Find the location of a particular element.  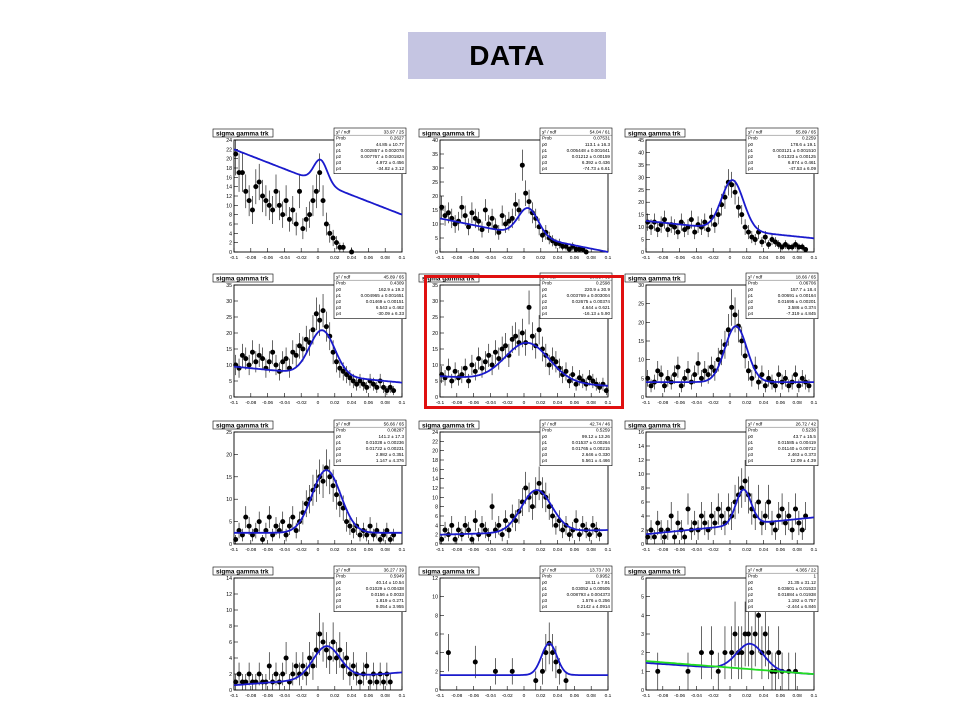

stats-value: 0.9952 is located at coordinates (603, 576).